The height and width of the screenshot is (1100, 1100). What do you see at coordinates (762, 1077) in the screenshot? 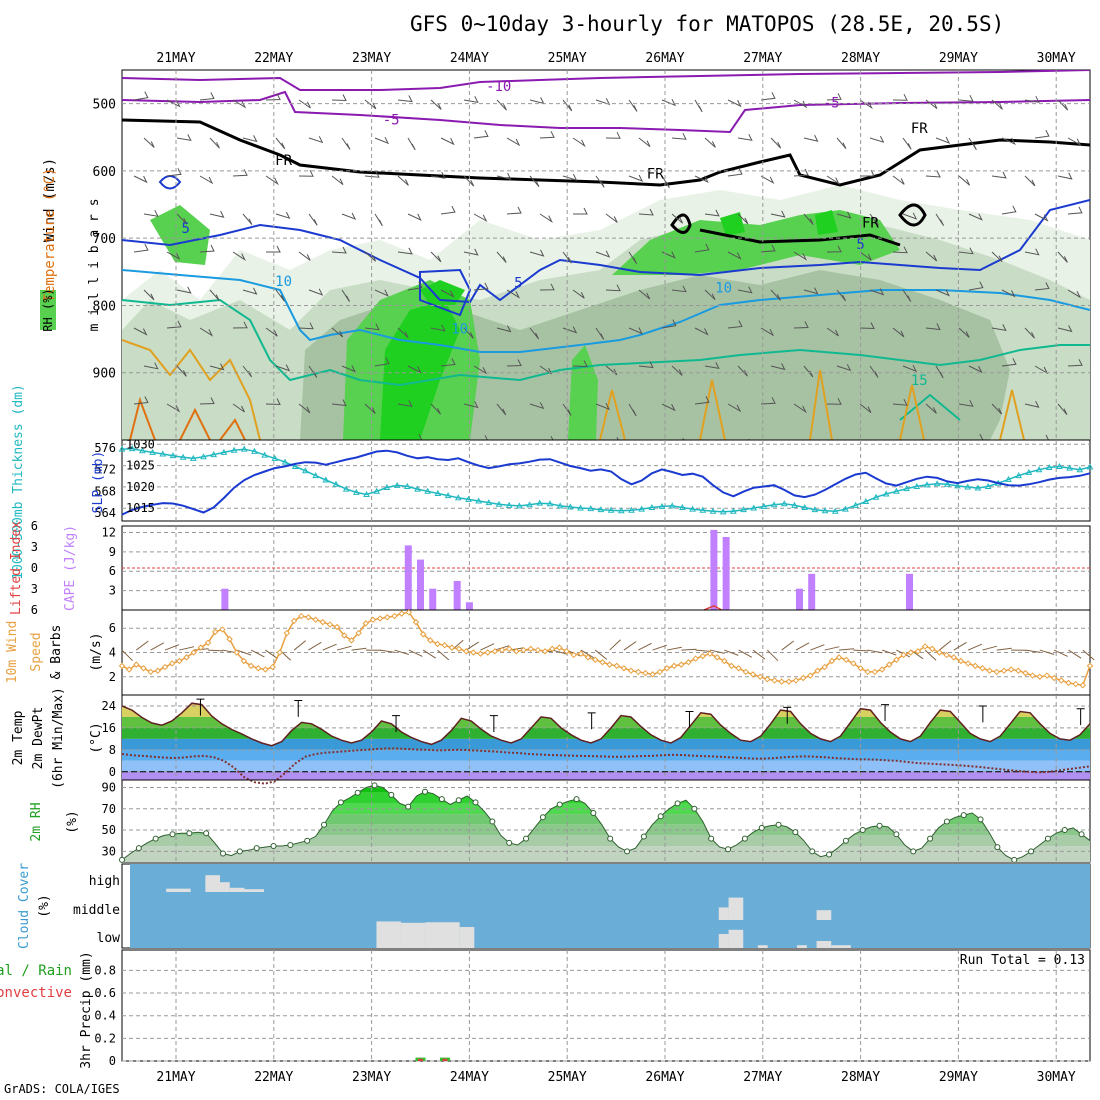
I see `day-label-bottom: 27MAY` at bounding box center [762, 1077].